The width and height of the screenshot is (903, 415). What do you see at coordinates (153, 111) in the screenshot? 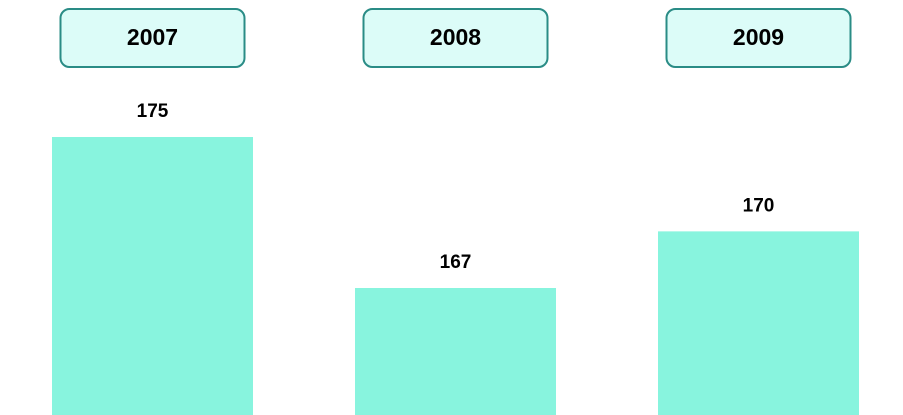
I see `value-label: 175` at bounding box center [153, 111].